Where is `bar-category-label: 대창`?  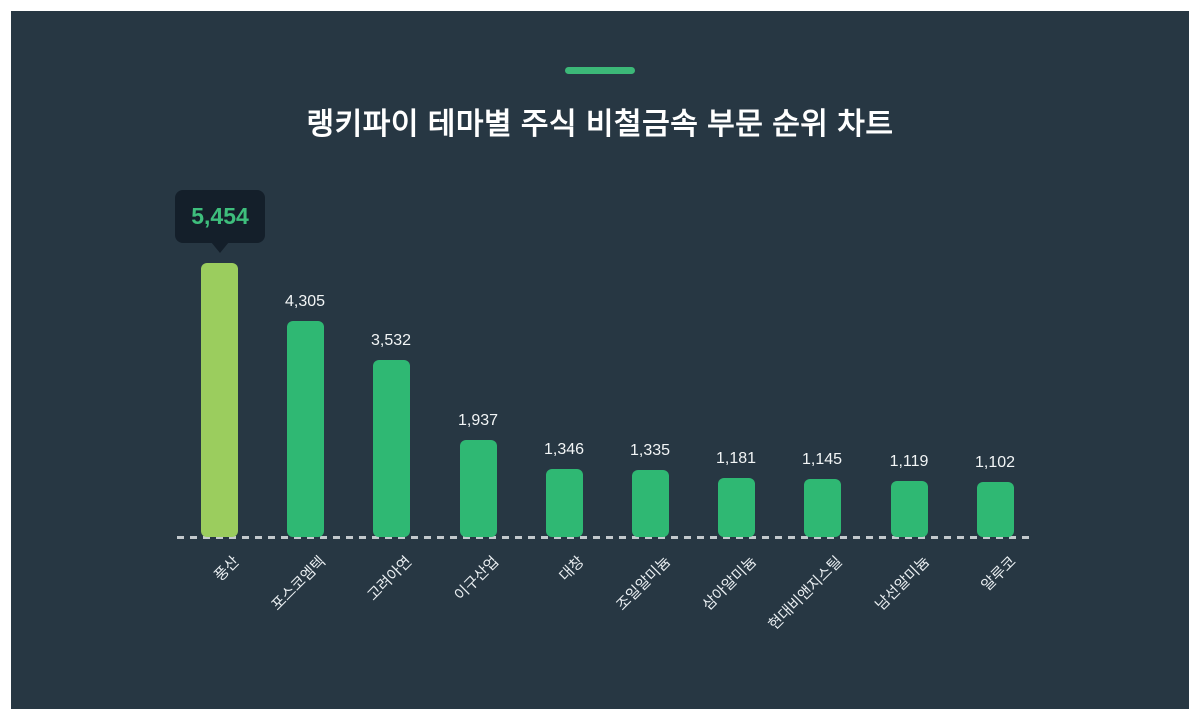 bar-category-label: 대창 is located at coordinates (572, 569).